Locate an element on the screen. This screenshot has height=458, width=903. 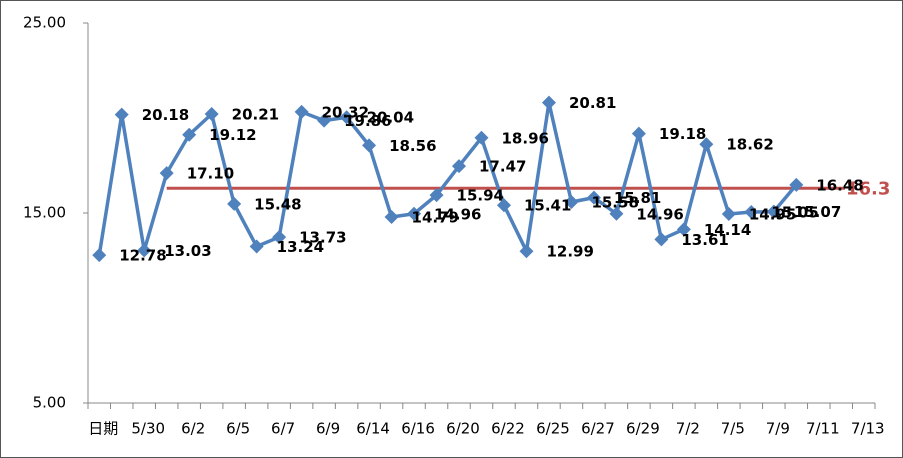
value-label: 14.79 is located at coordinates (435, 217).